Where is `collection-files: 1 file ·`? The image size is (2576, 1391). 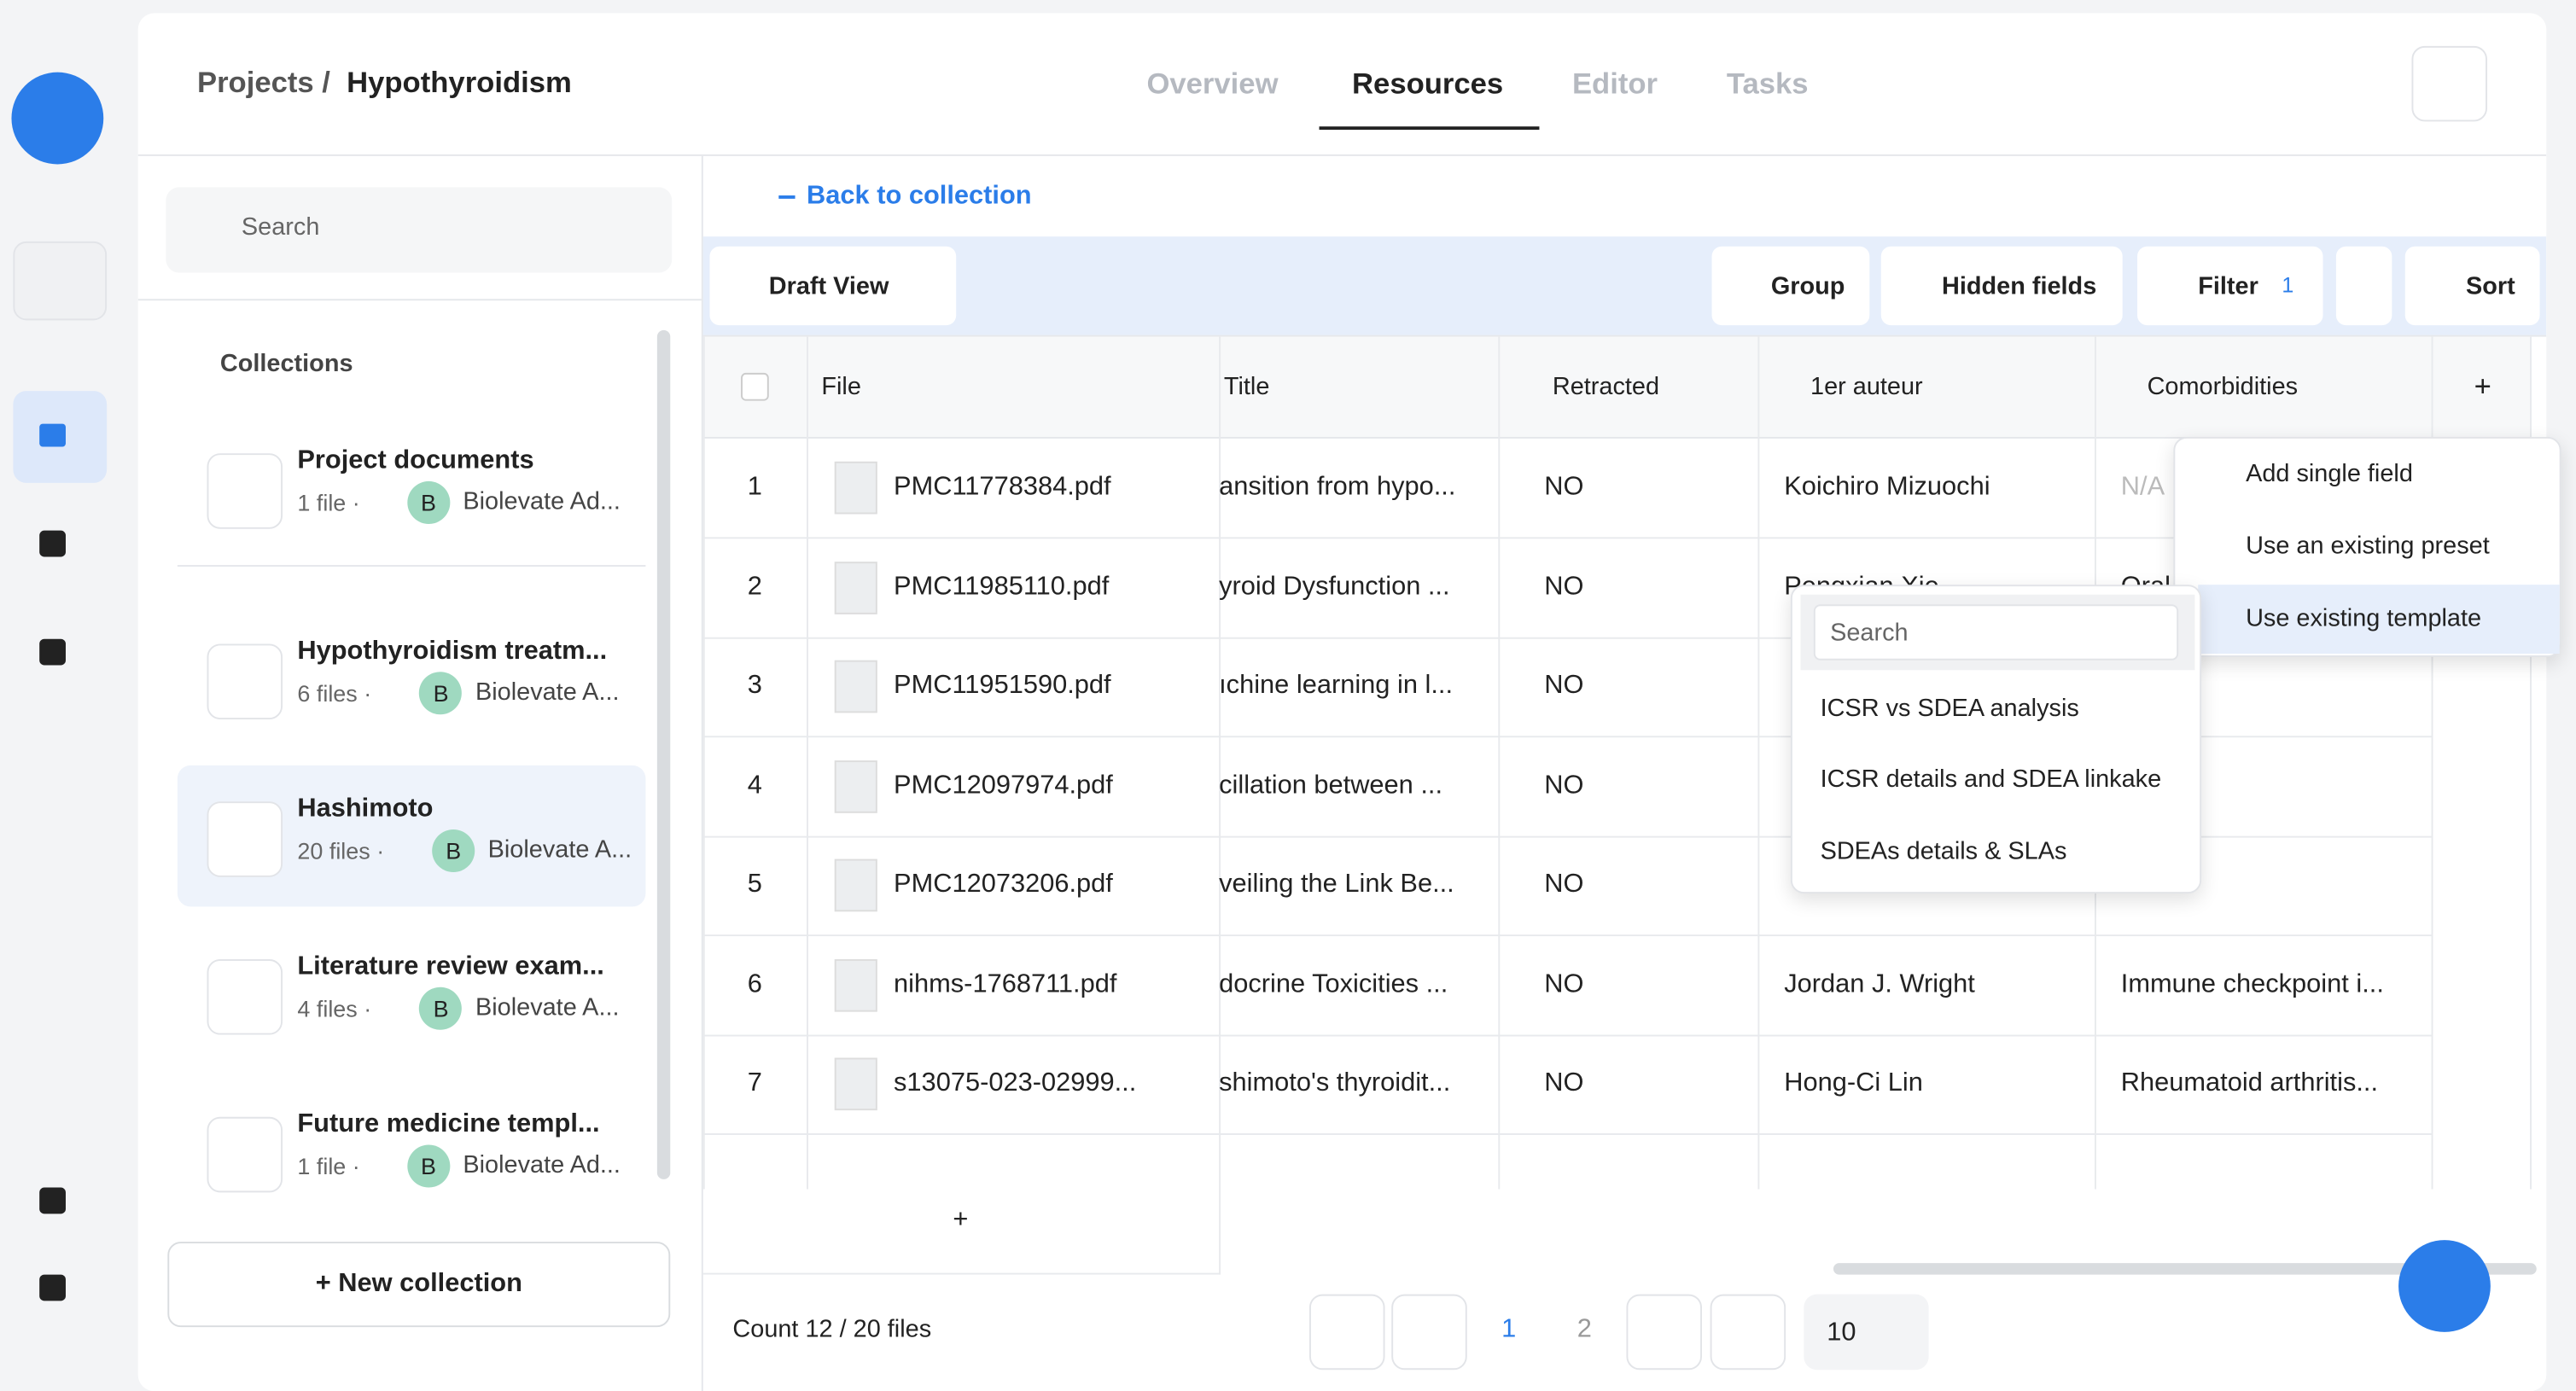
collection-files: 1 file · is located at coordinates (328, 502).